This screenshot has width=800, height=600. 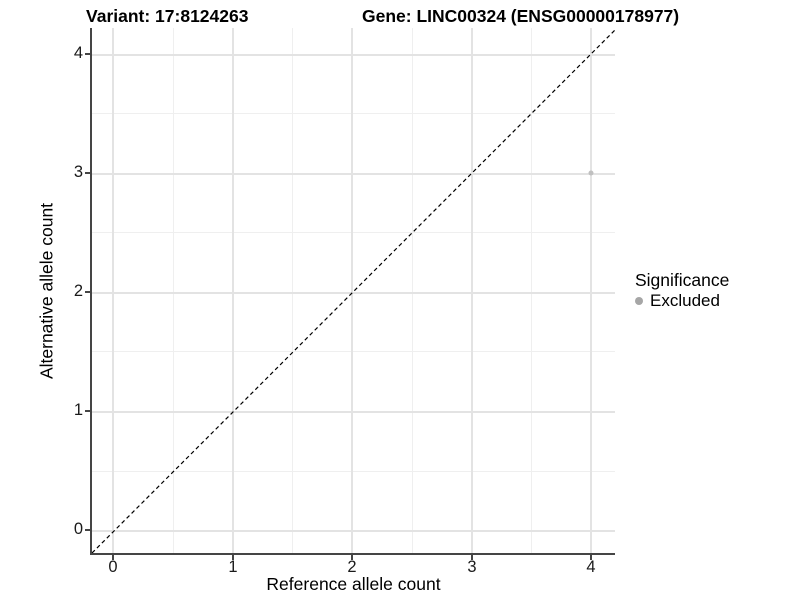 I want to click on data-point-excluded, so click(x=591, y=173).